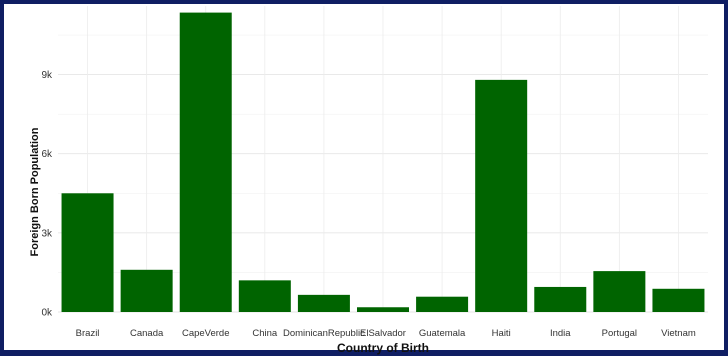  I want to click on x-tick-label: Brazil, so click(88, 333).